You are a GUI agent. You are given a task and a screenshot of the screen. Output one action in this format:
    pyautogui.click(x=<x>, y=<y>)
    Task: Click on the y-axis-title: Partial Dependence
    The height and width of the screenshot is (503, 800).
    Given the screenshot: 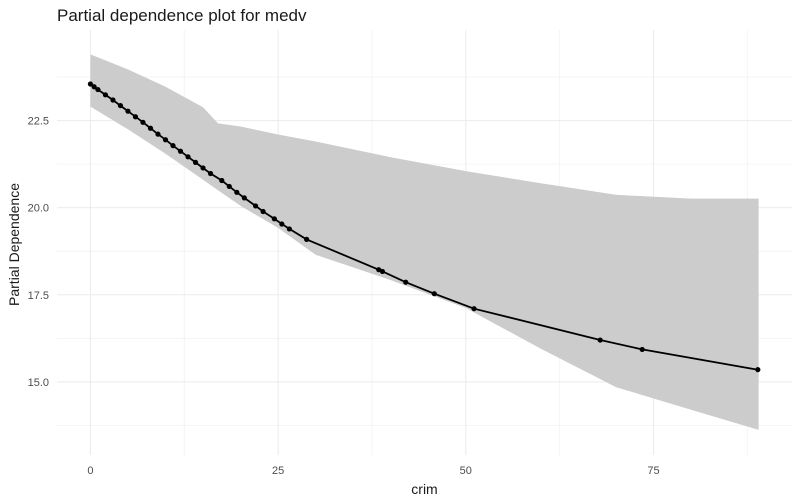 What is the action you would take?
    pyautogui.click(x=14, y=244)
    